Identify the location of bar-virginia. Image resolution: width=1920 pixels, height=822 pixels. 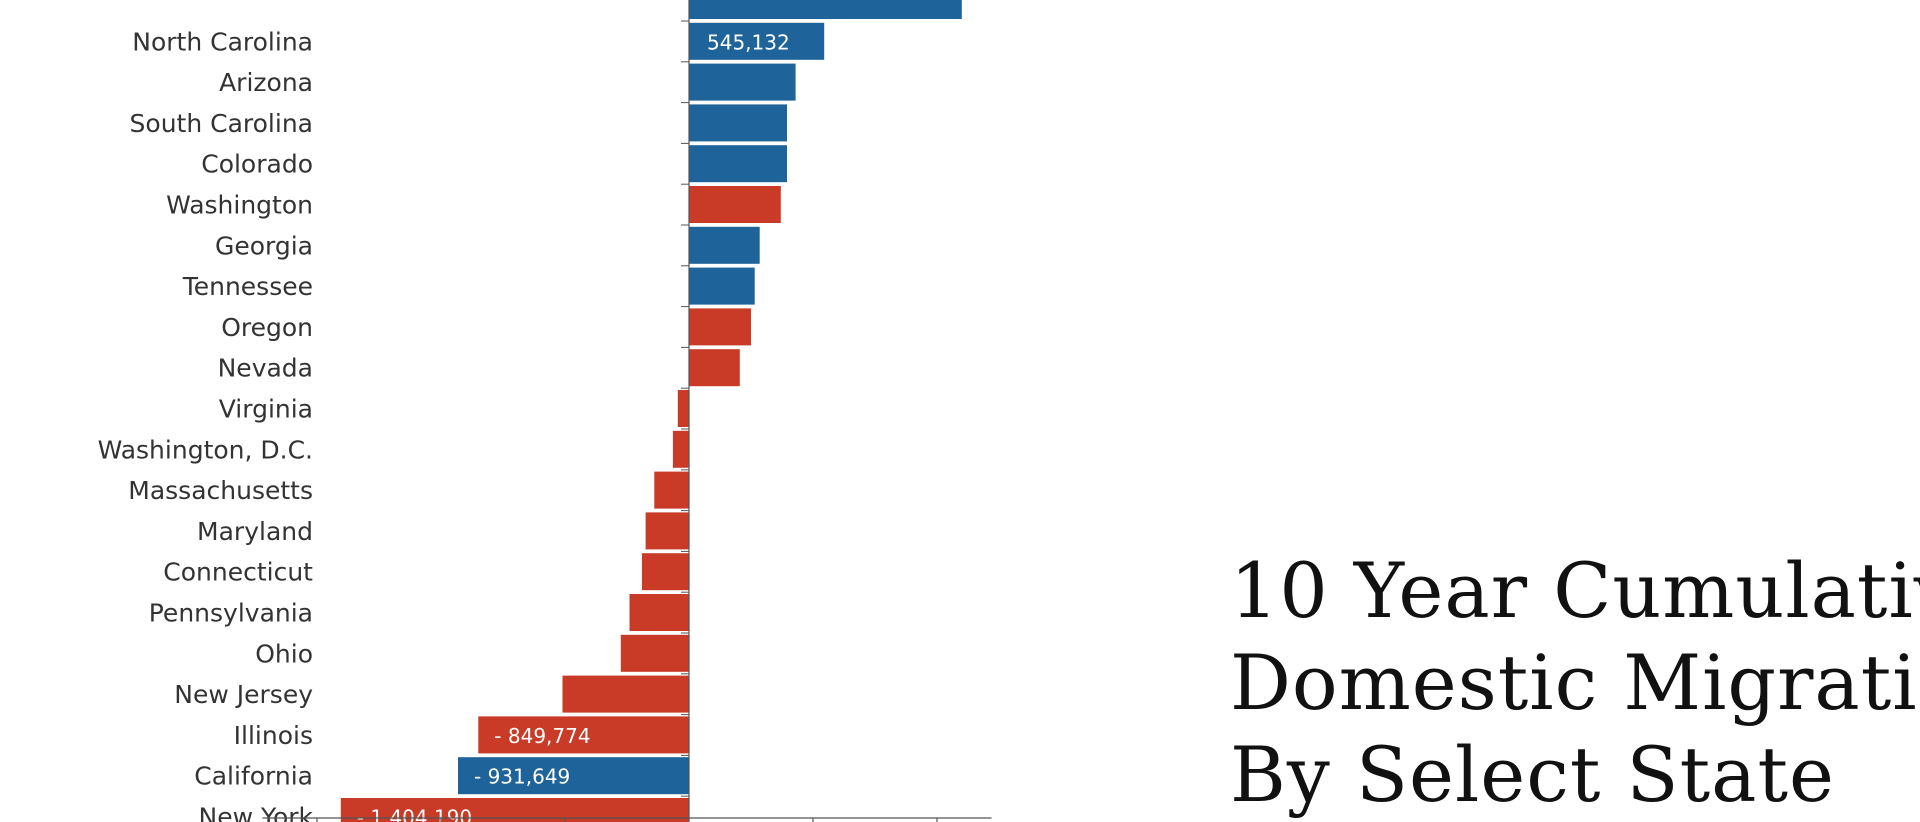
(683, 408).